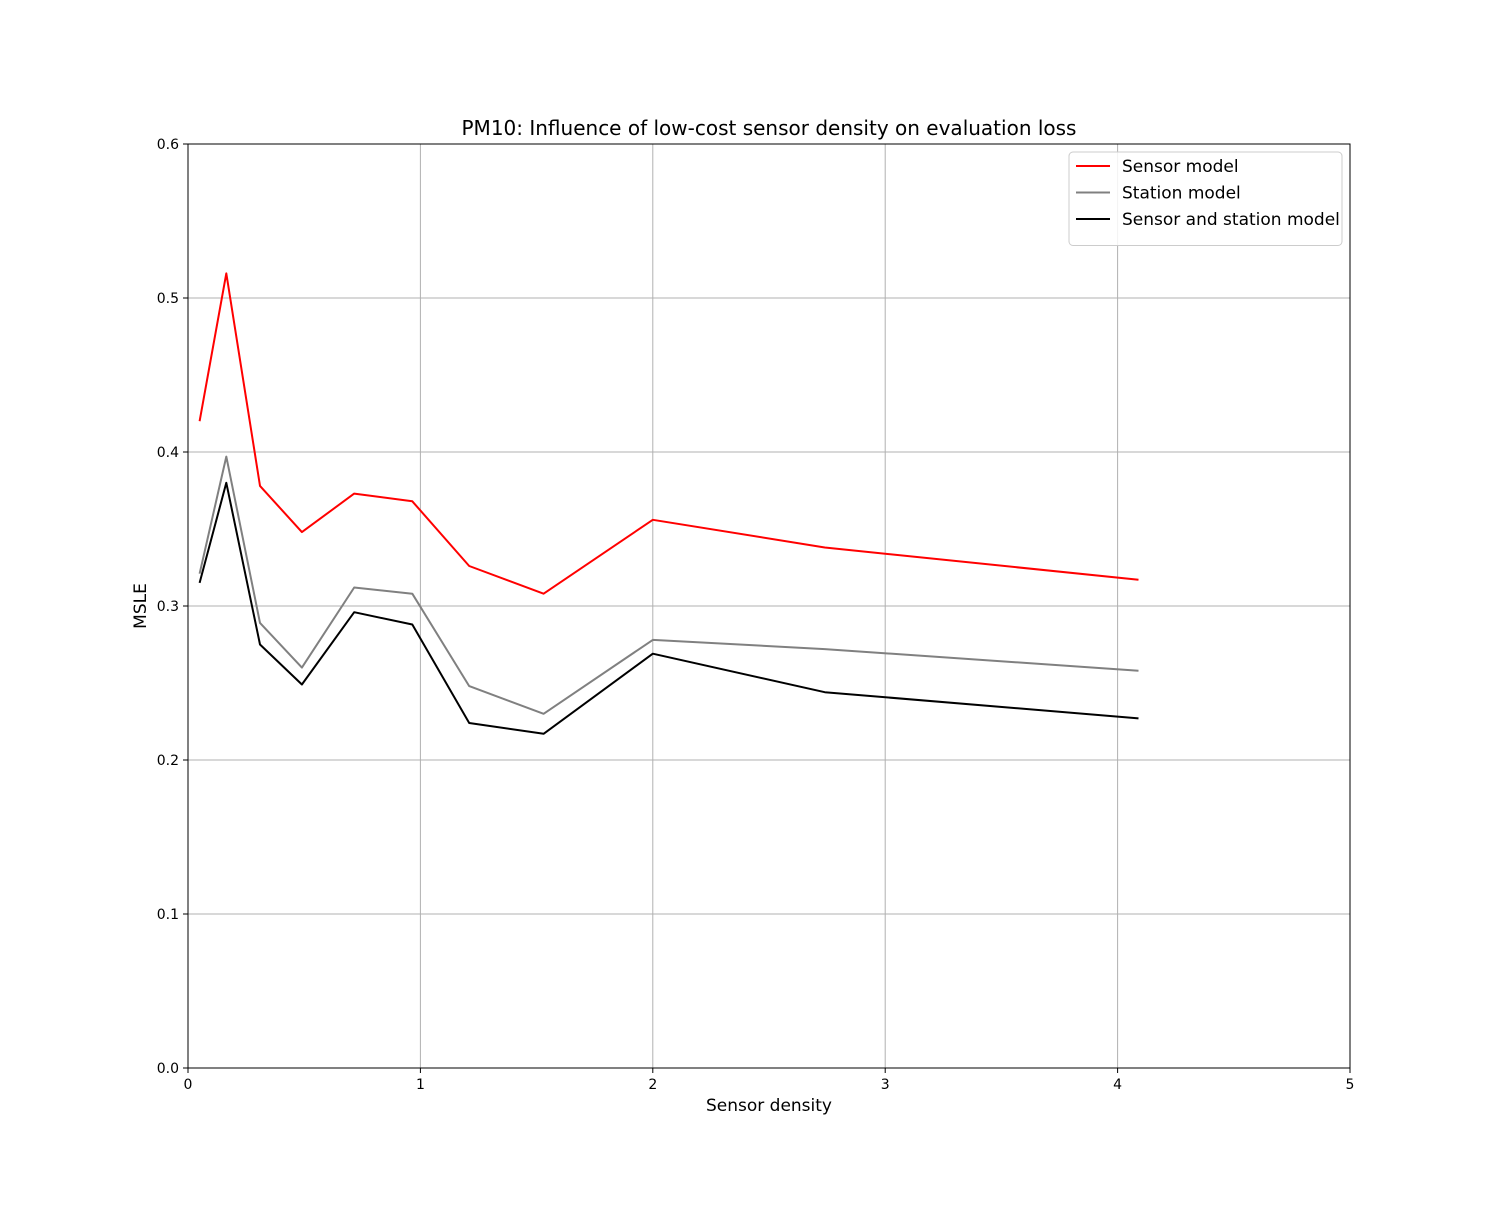  Describe the element at coordinates (1181, 194) in the screenshot. I see `legend-entry-label: Station model` at that location.